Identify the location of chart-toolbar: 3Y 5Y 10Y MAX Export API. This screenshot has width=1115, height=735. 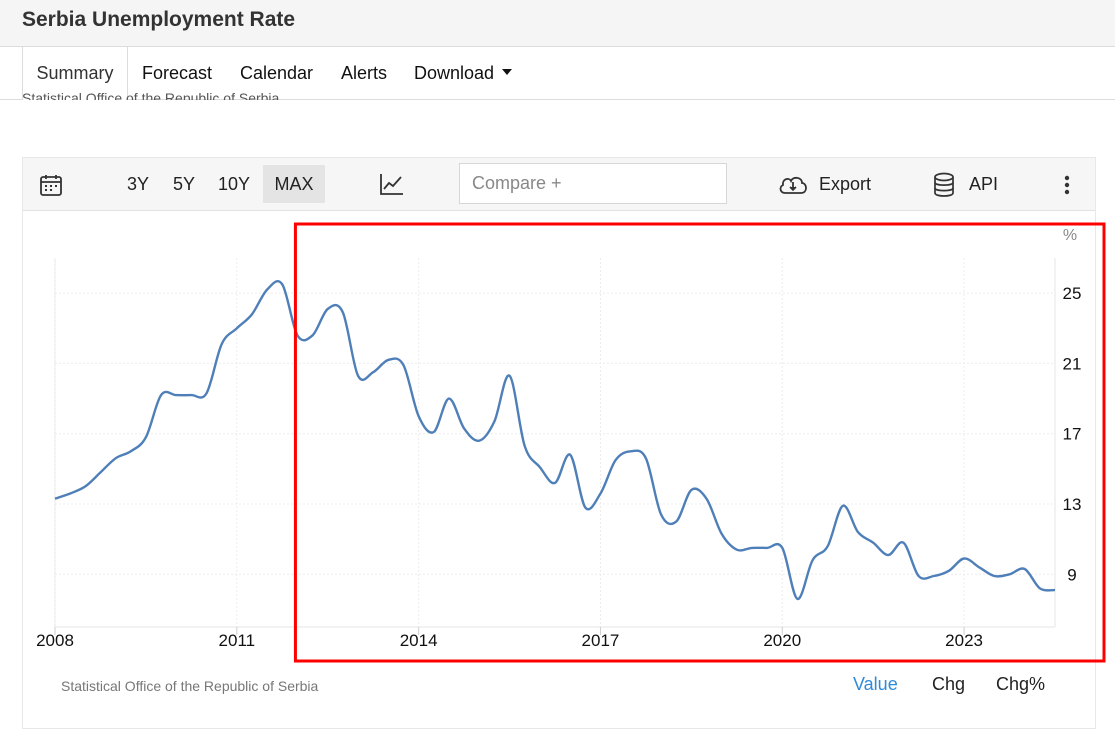
(559, 184).